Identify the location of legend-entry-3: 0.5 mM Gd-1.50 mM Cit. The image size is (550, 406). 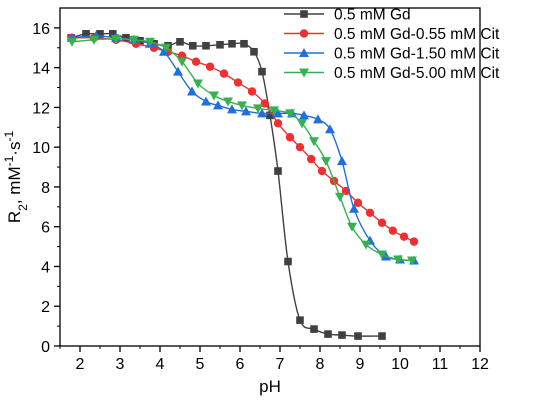
(392, 54).